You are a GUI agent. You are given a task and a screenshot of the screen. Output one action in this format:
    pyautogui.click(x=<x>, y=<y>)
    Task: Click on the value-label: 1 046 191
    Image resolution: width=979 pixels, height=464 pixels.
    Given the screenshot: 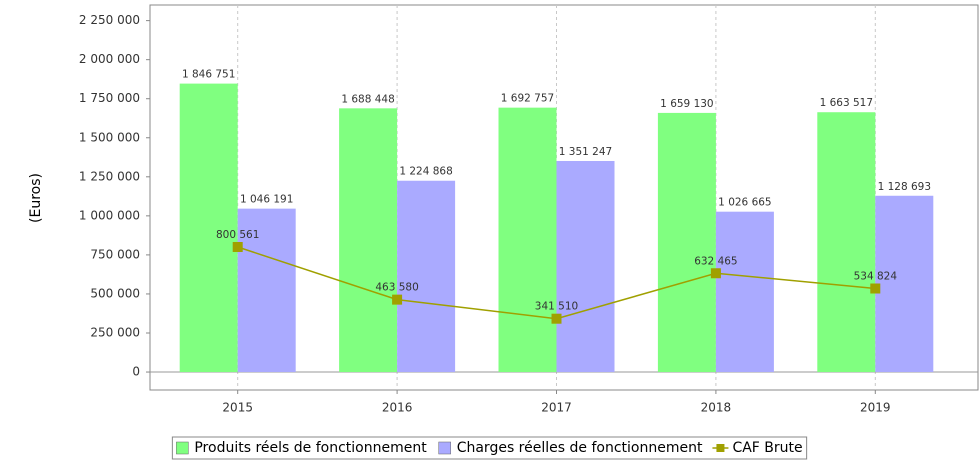 What is the action you would take?
    pyautogui.click(x=266, y=200)
    